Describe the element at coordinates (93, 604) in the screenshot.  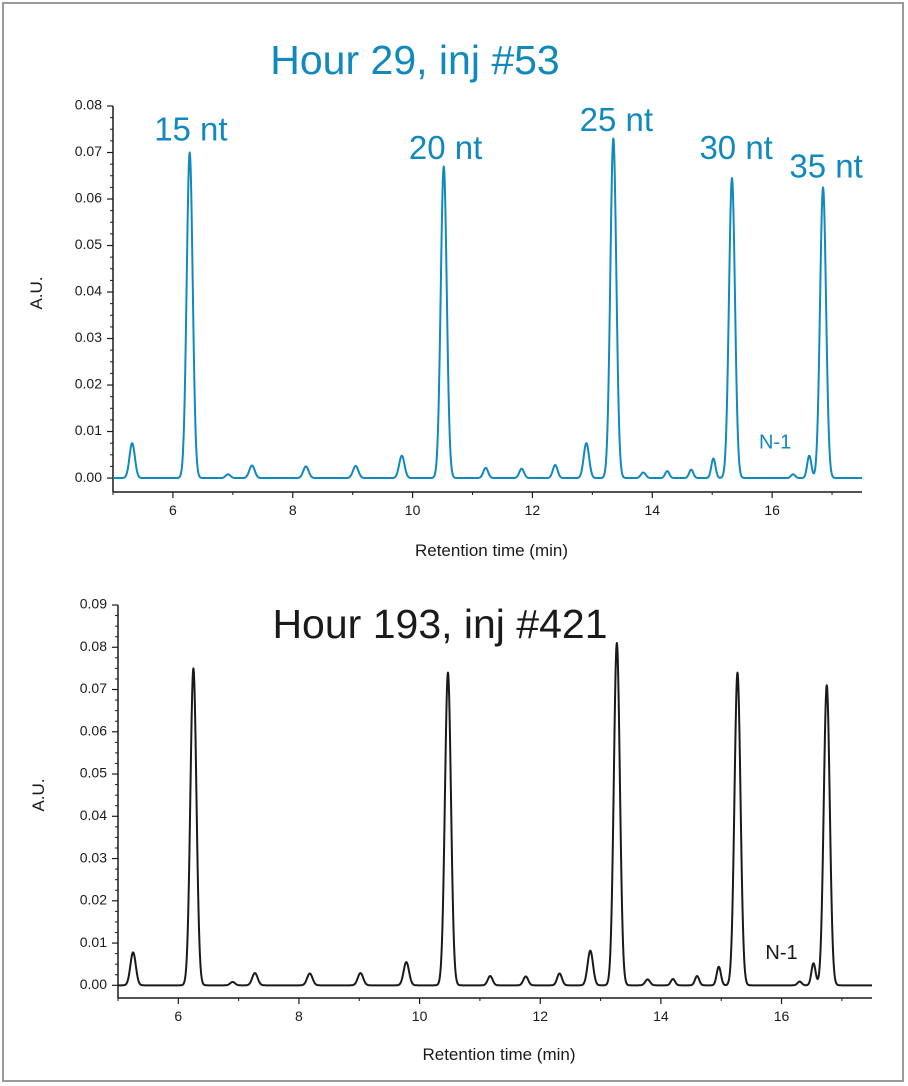
I see `y-tick-label: 0.09` at that location.